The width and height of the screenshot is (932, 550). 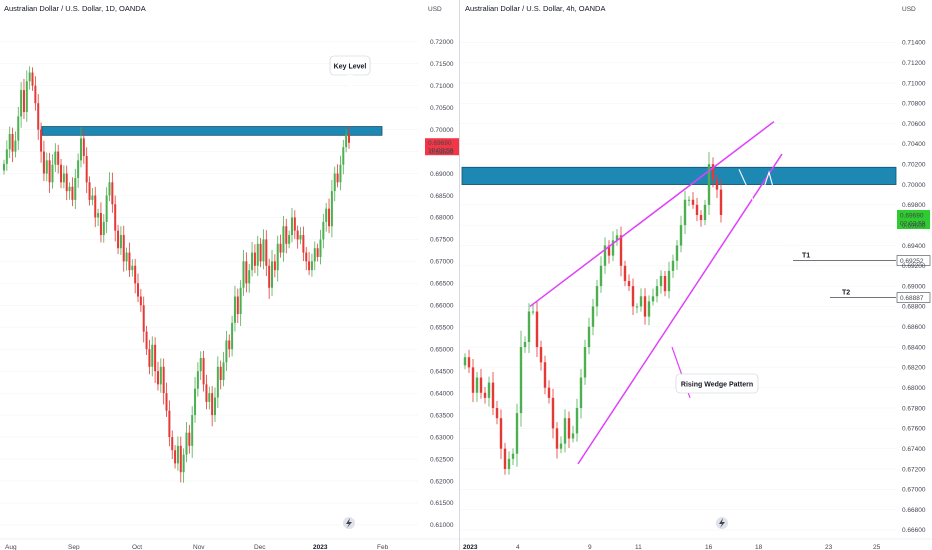 I want to click on panel-divider, so click(x=459, y=275).